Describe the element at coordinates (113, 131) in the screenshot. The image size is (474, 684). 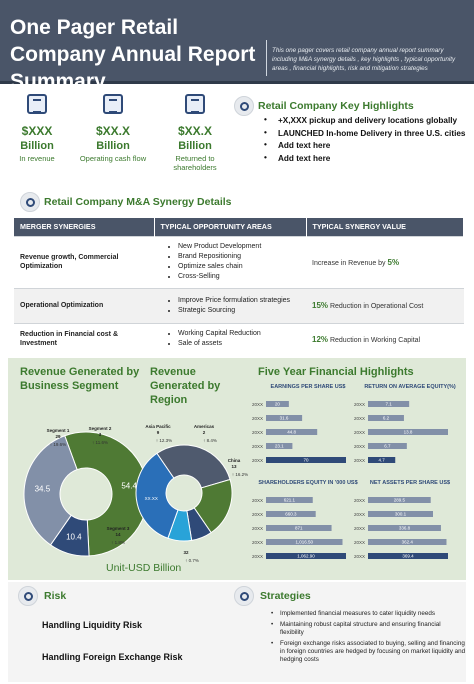
I see `stat-value: $XX.X` at that location.